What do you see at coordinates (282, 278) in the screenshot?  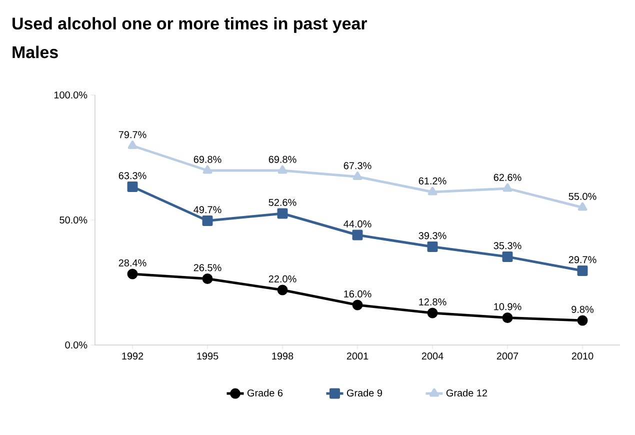 I see `data-label: 22.0%` at bounding box center [282, 278].